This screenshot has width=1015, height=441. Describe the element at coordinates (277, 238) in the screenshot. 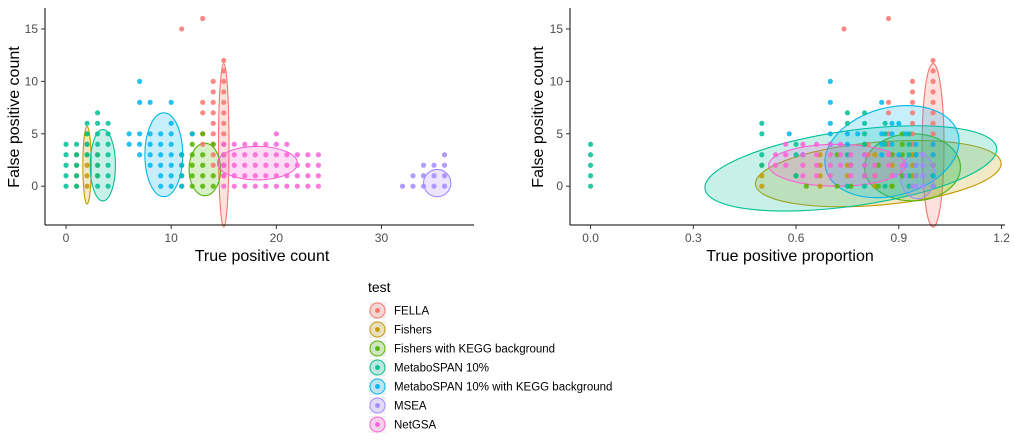

I see `left-x-tick-label: 20` at that location.